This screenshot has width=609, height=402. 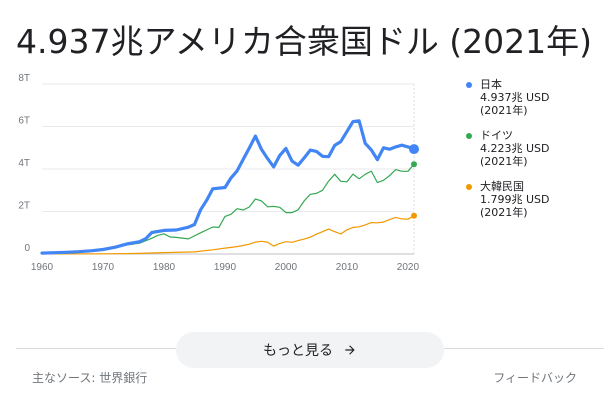 I want to click on legend-name: 大韓民国, so click(x=502, y=186).